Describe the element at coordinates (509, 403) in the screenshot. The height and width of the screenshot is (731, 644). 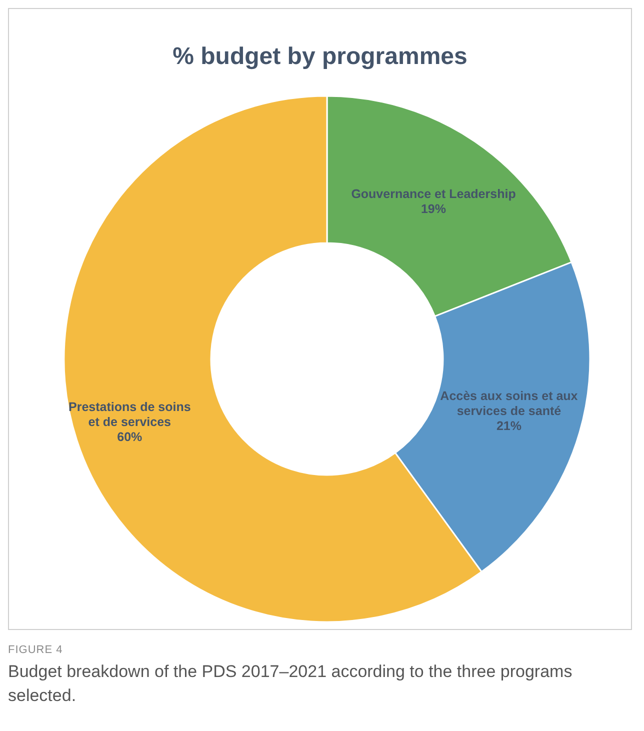
I see `slice-label: Accès aux soins et aux services de santé` at that location.